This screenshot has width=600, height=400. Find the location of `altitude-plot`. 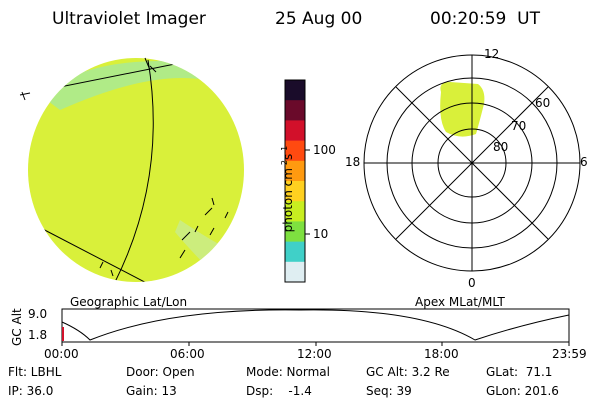

altitude-plot is located at coordinates (315, 327).